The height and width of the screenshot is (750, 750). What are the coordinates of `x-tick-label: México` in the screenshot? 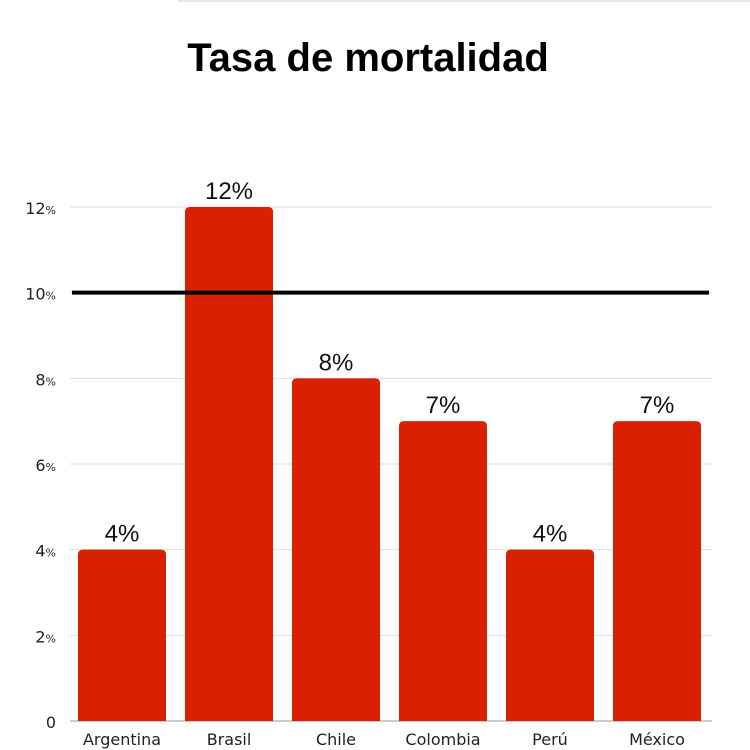 It's located at (657, 739).